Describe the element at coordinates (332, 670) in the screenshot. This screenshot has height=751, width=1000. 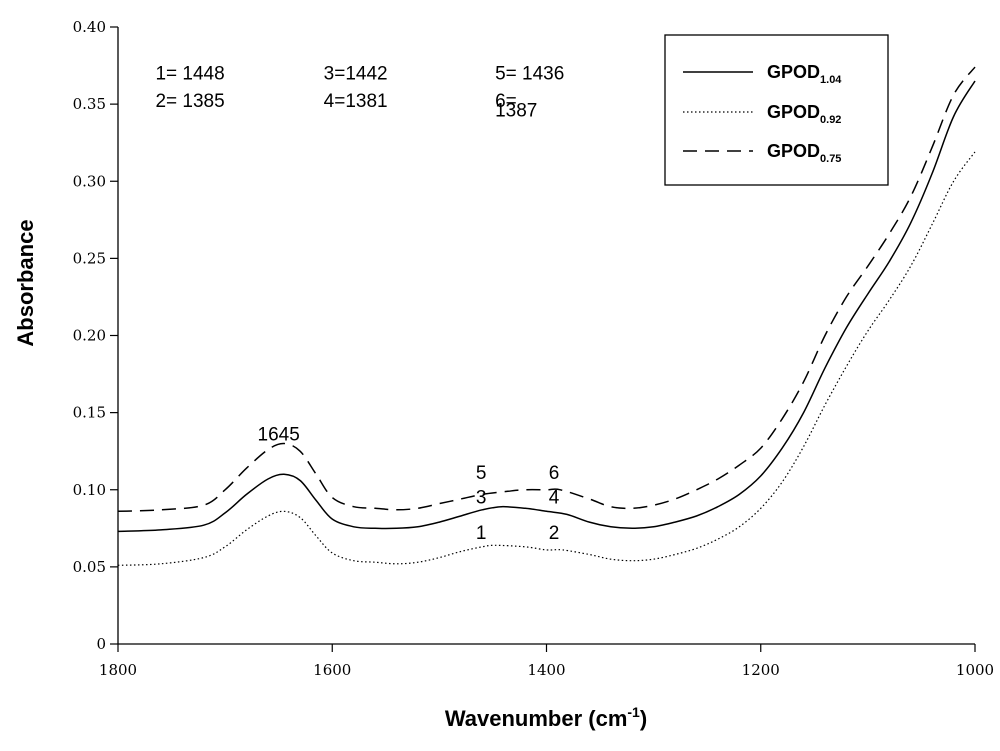
I see `x-tick-label: 1600` at that location.